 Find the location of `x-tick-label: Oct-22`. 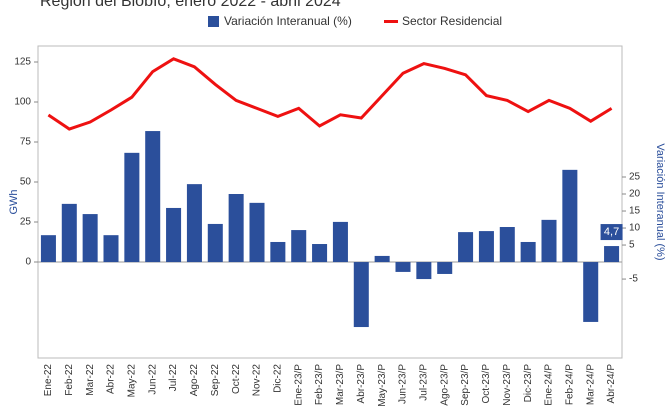

x-tick-label: Oct-22 is located at coordinates (236, 379).